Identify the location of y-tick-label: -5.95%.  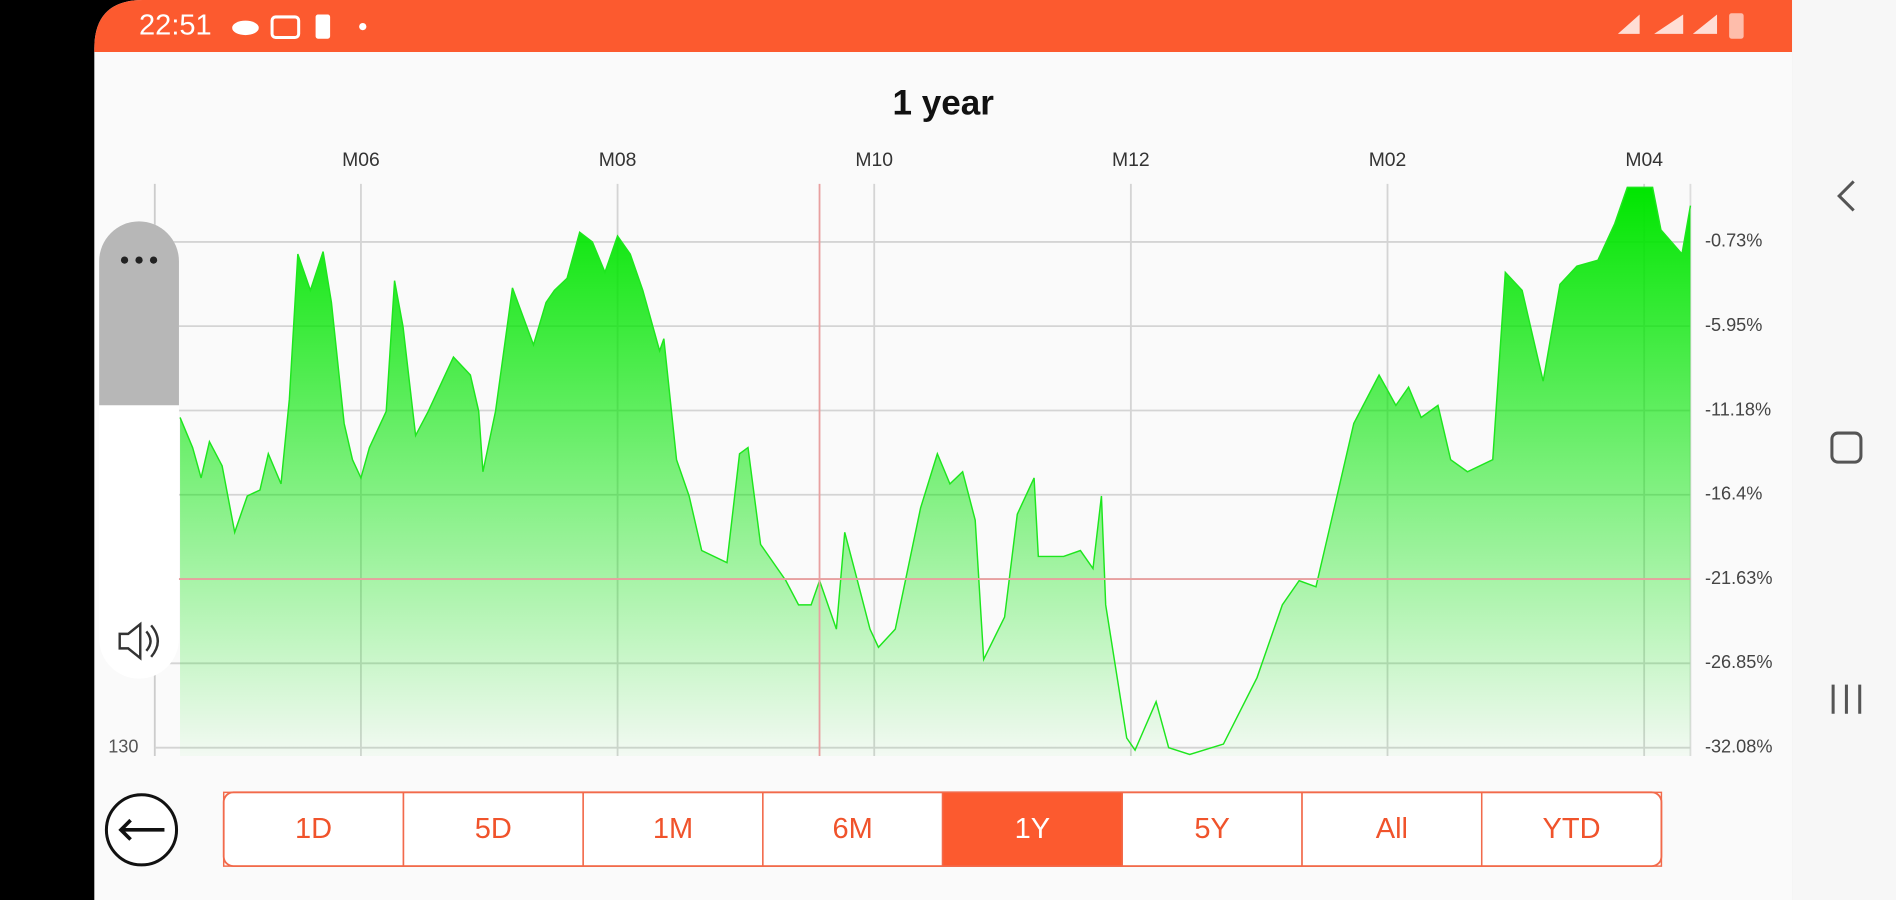
(1733, 325).